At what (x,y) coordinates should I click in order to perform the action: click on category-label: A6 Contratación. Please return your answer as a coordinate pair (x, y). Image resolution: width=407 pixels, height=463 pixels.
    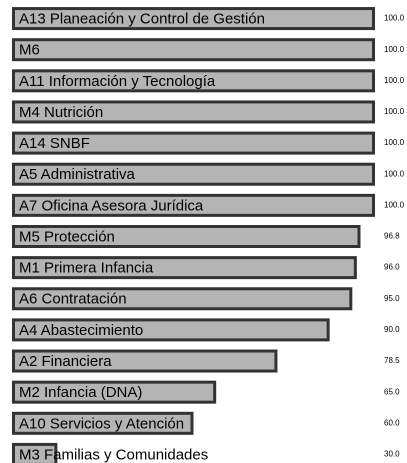
    Looking at the image, I should click on (73, 299).